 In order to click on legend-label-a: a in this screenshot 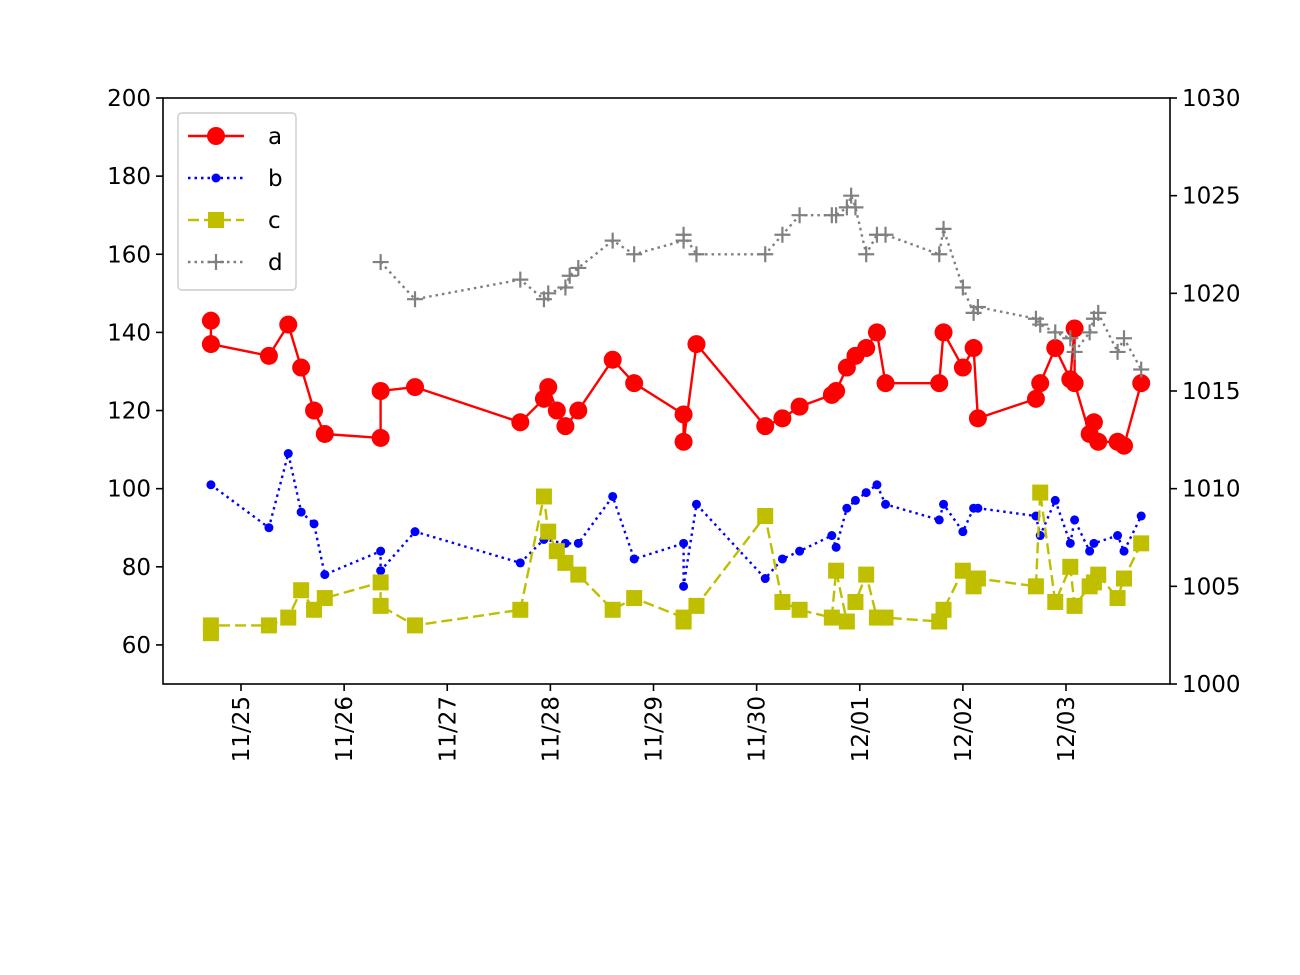, I will do `click(275, 137)`.